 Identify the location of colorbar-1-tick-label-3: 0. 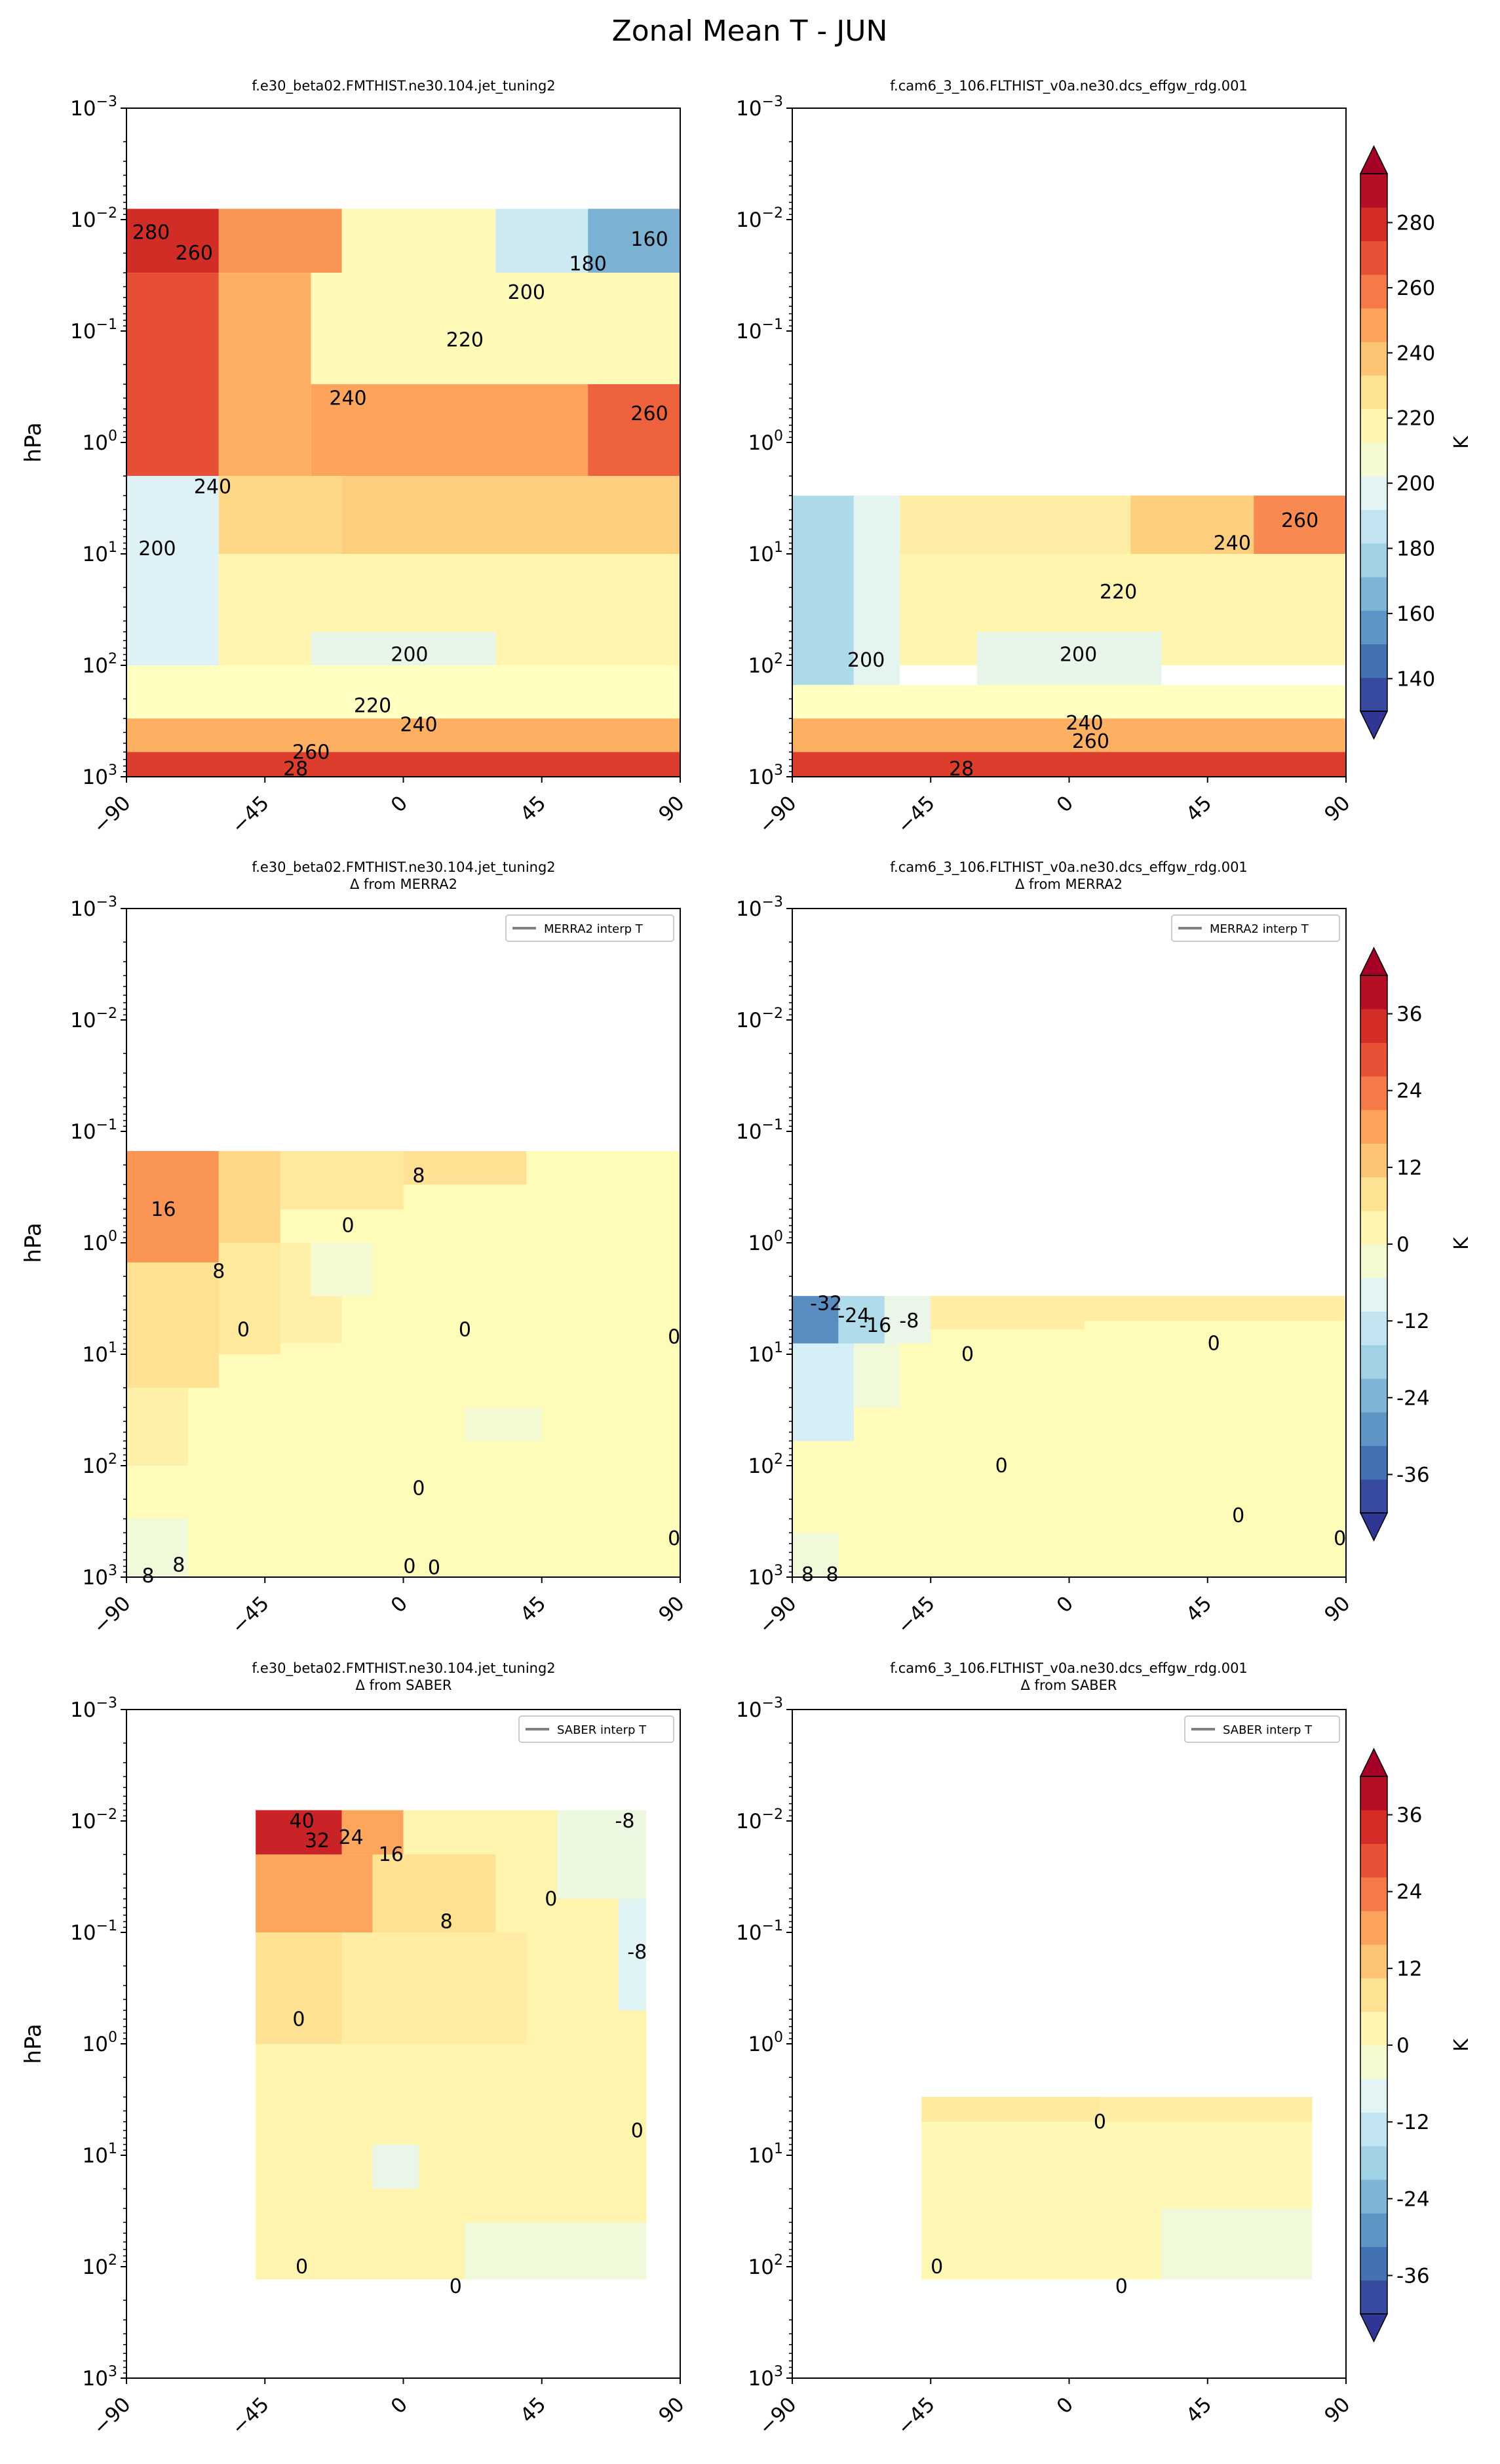
(1403, 1245).